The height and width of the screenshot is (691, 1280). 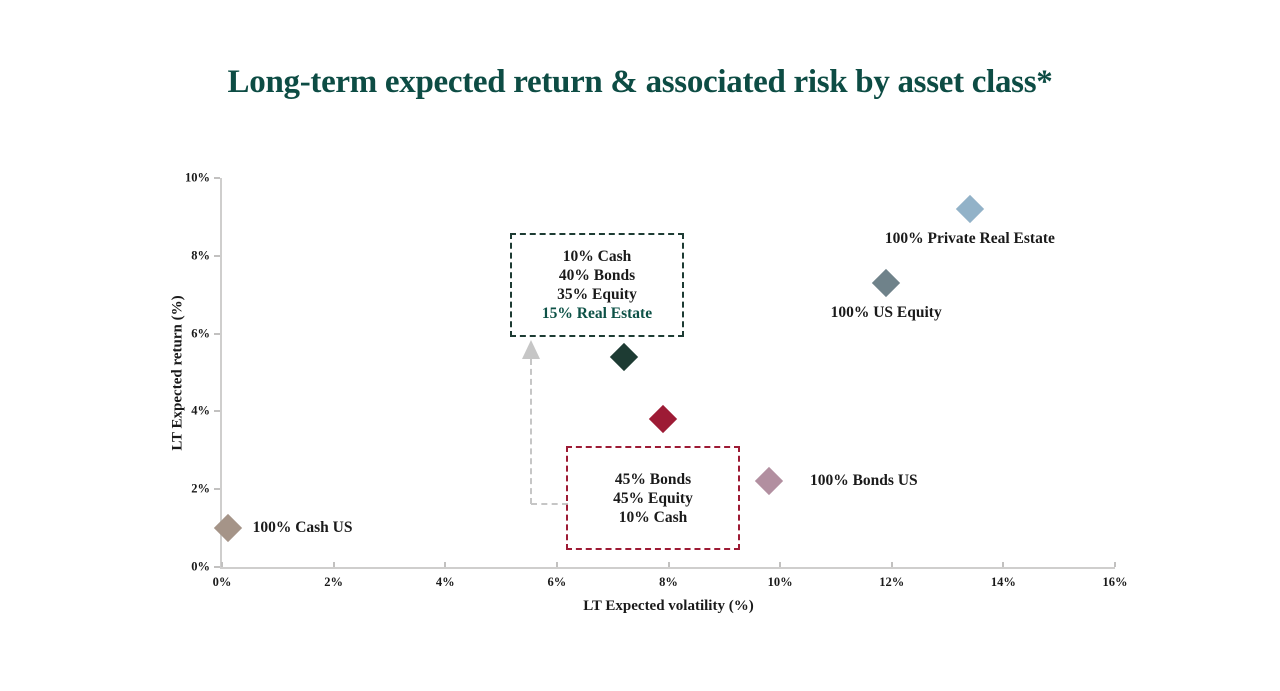 What do you see at coordinates (653, 479) in the screenshot?
I see `annotation-text-line: 45% Bonds` at bounding box center [653, 479].